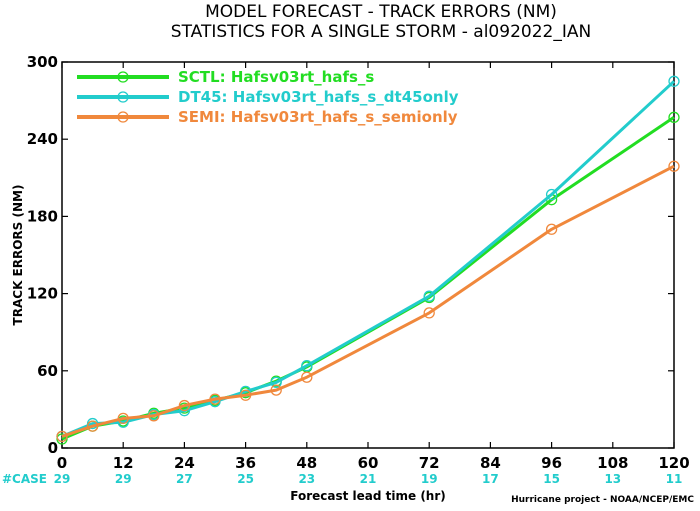 The height and width of the screenshot is (511, 700). Describe the element at coordinates (318, 97) in the screenshot. I see `legend-entry: DT45: Hafsv03rt_hafs_s_dt45only` at that location.